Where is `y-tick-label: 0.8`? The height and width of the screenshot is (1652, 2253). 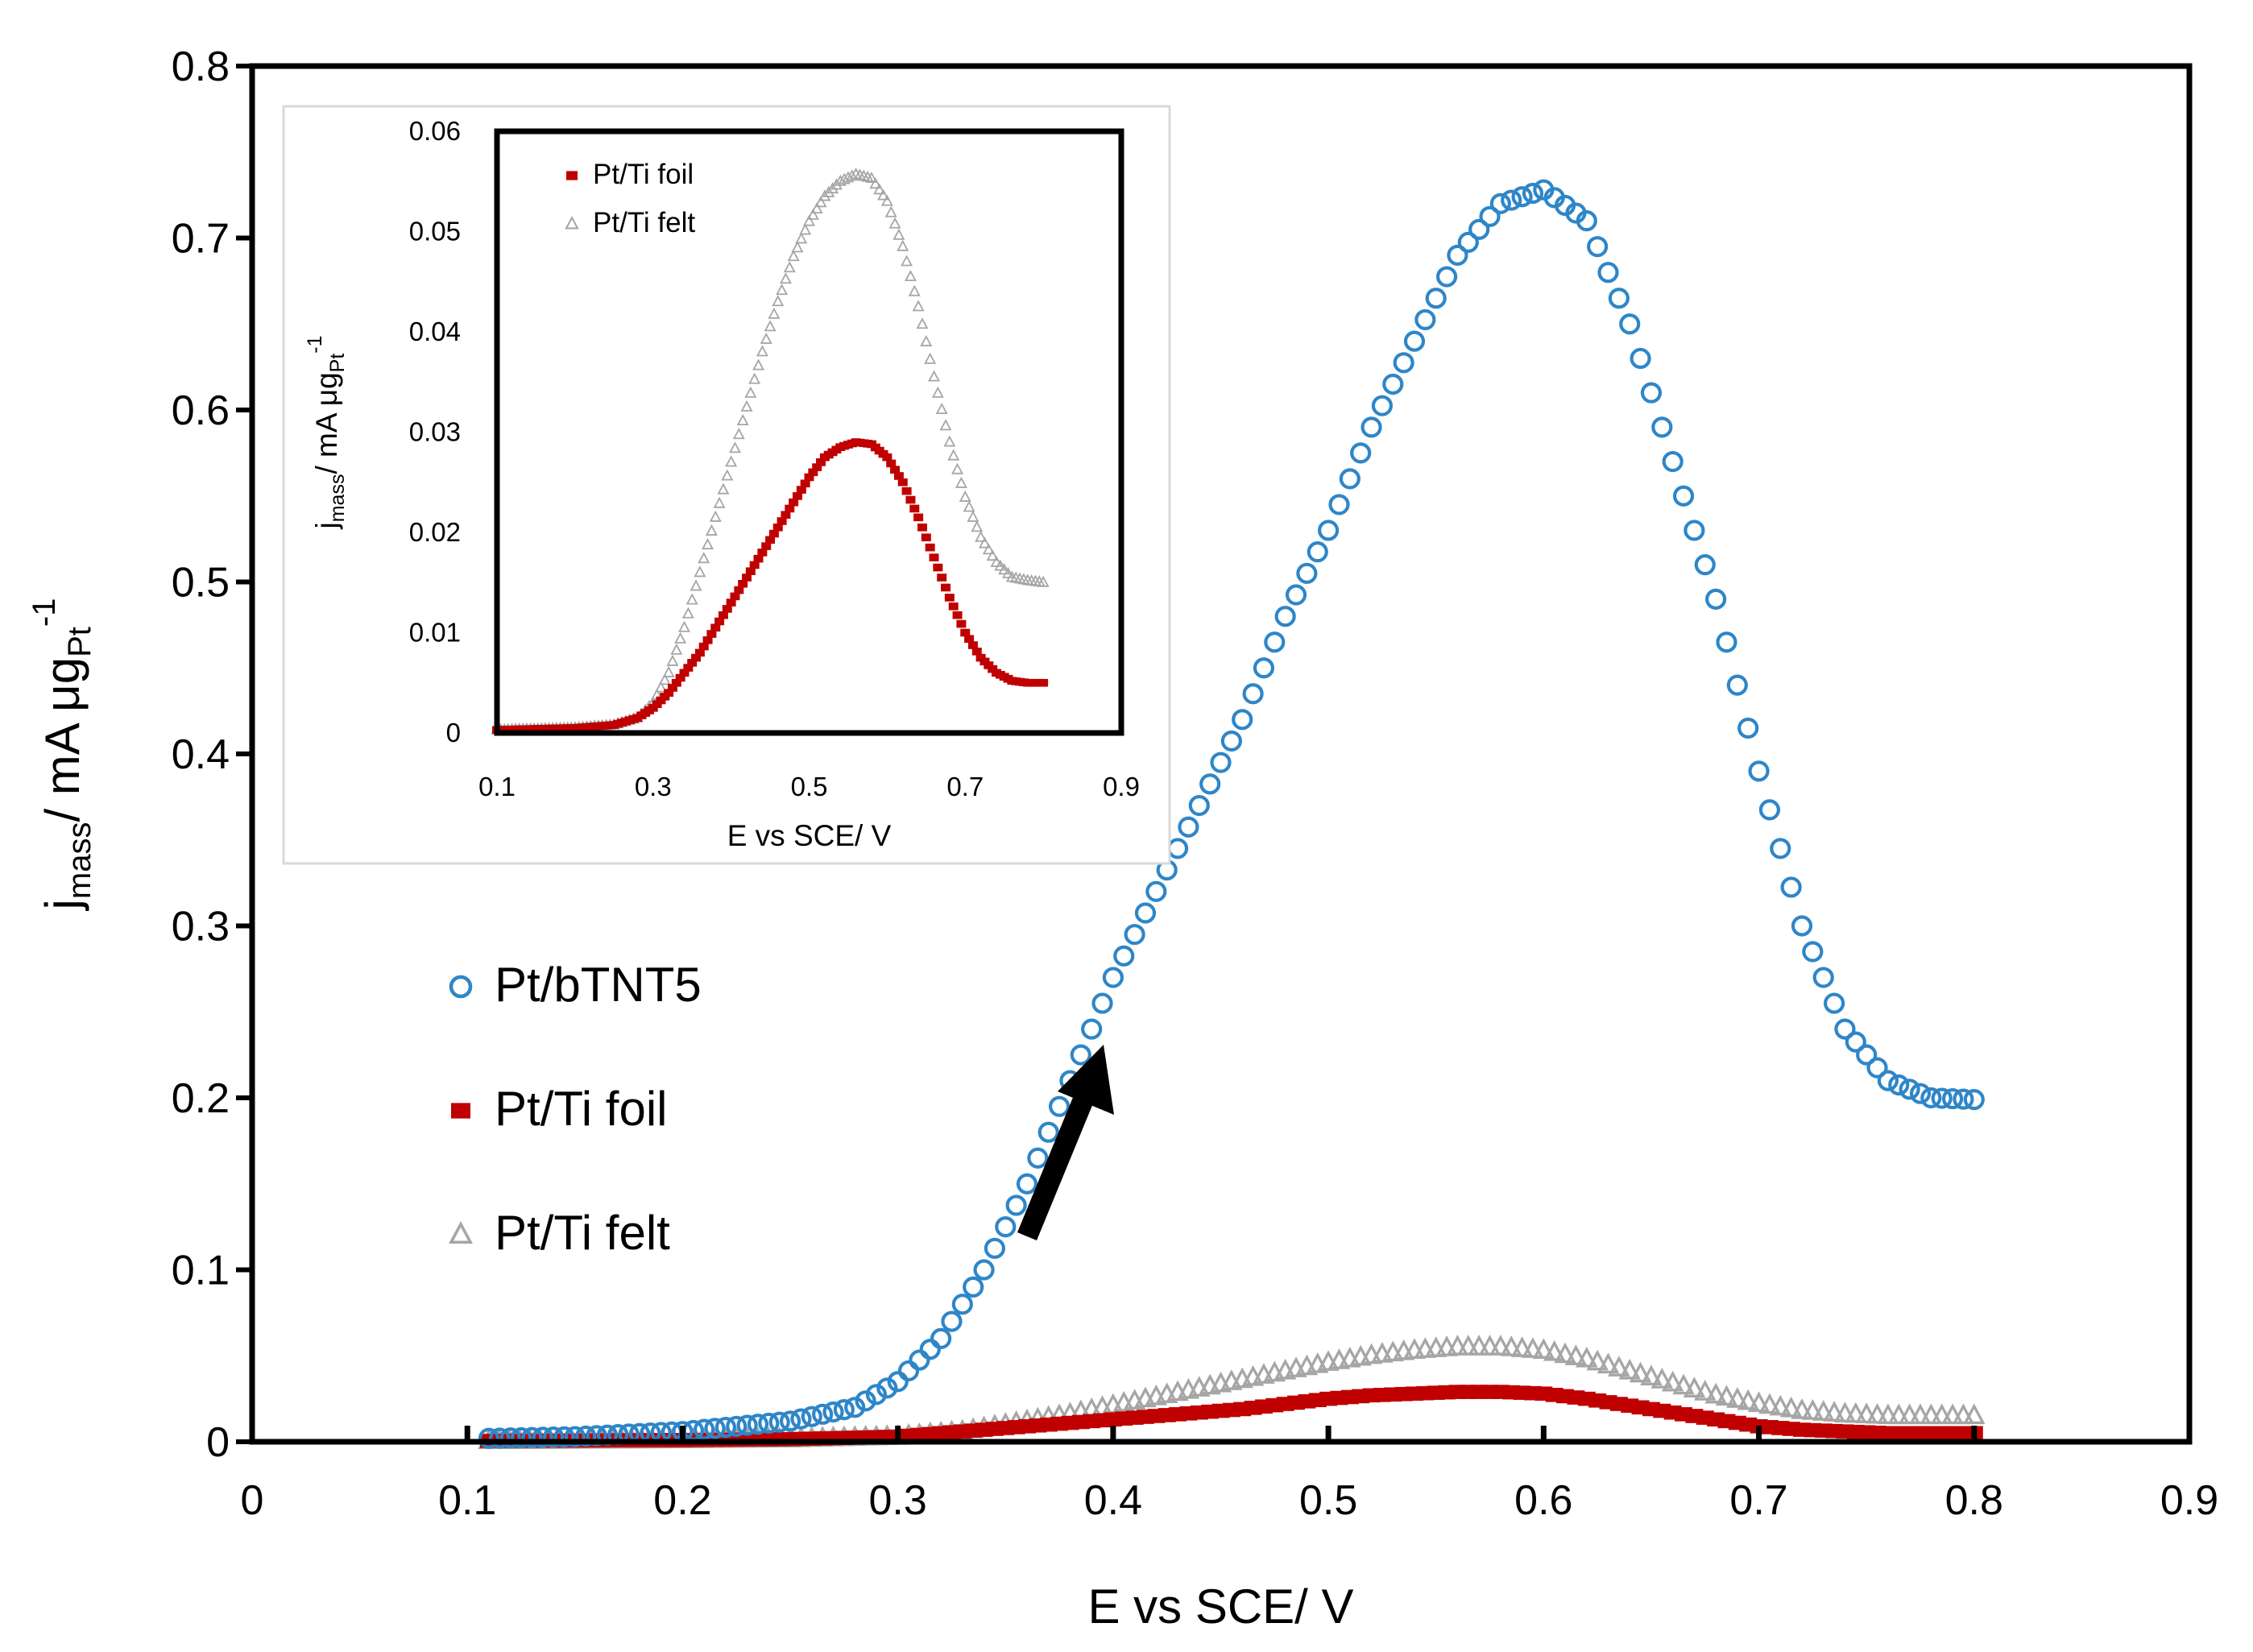 y-tick-label: 0.8 is located at coordinates (201, 66).